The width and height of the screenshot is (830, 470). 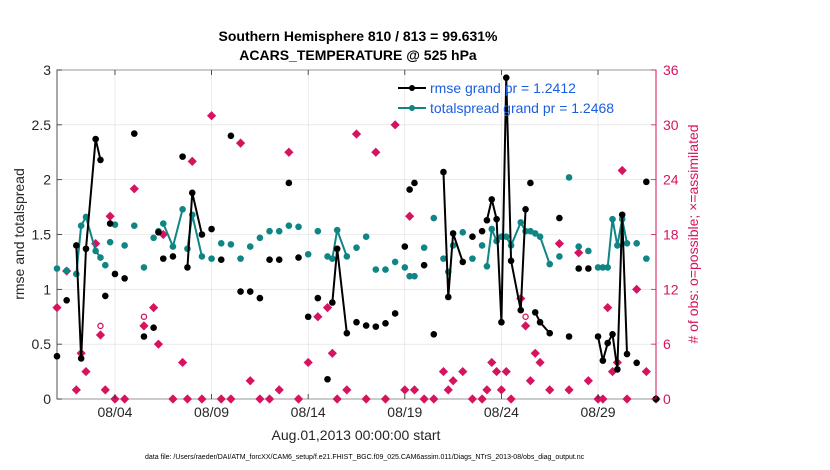 I want to click on right-y-axis-label: # of obs: o=possible; ×=assimilated, so click(x=693, y=233).